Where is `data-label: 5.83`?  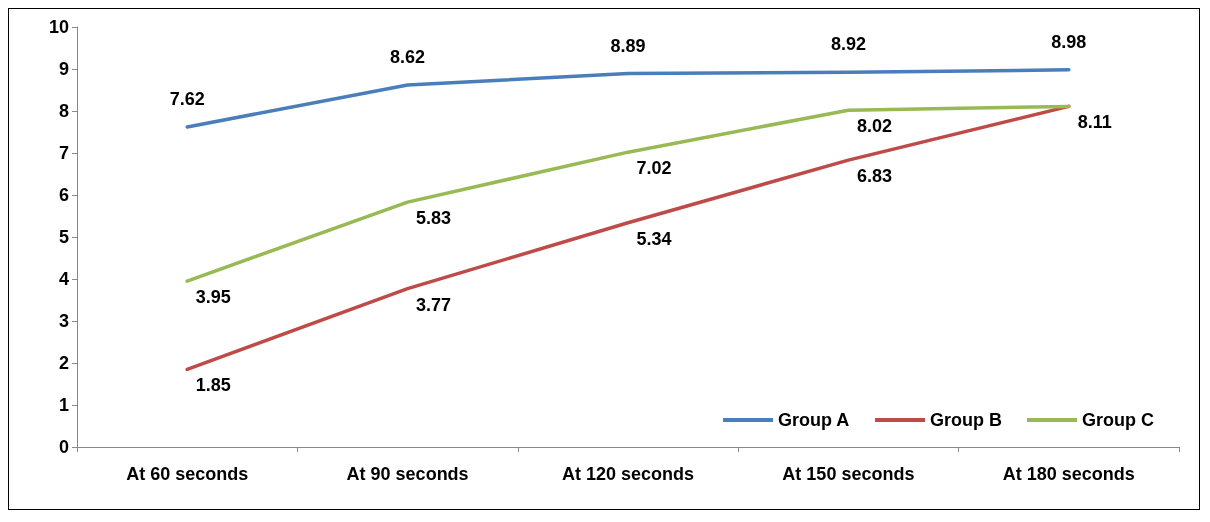
data-label: 5.83 is located at coordinates (434, 218).